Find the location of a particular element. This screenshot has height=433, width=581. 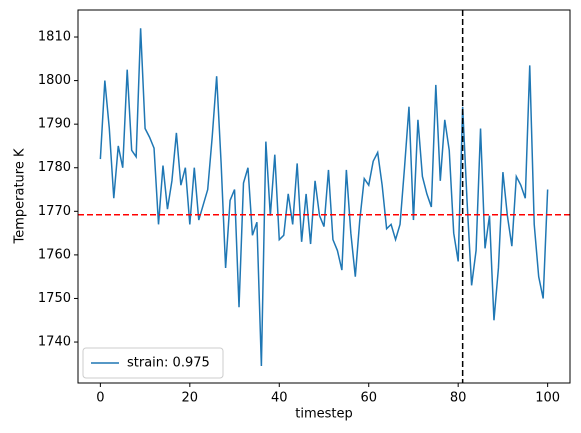

x-tick-label: 100 is located at coordinates (547, 398).